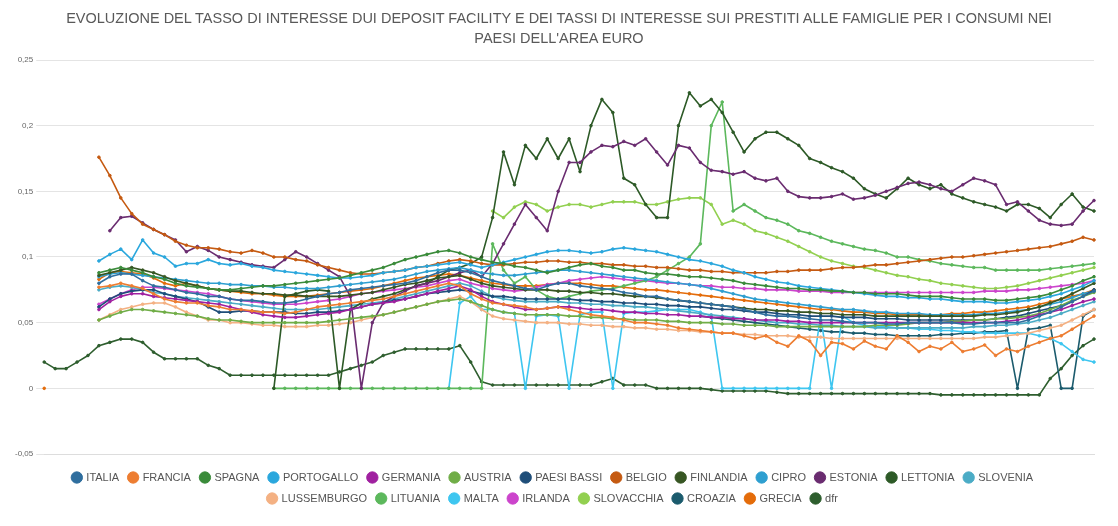 The width and height of the screenshot is (1118, 526). Describe the element at coordinates (25, 191) in the screenshot. I see `y-tick-label: 0,15` at that location.